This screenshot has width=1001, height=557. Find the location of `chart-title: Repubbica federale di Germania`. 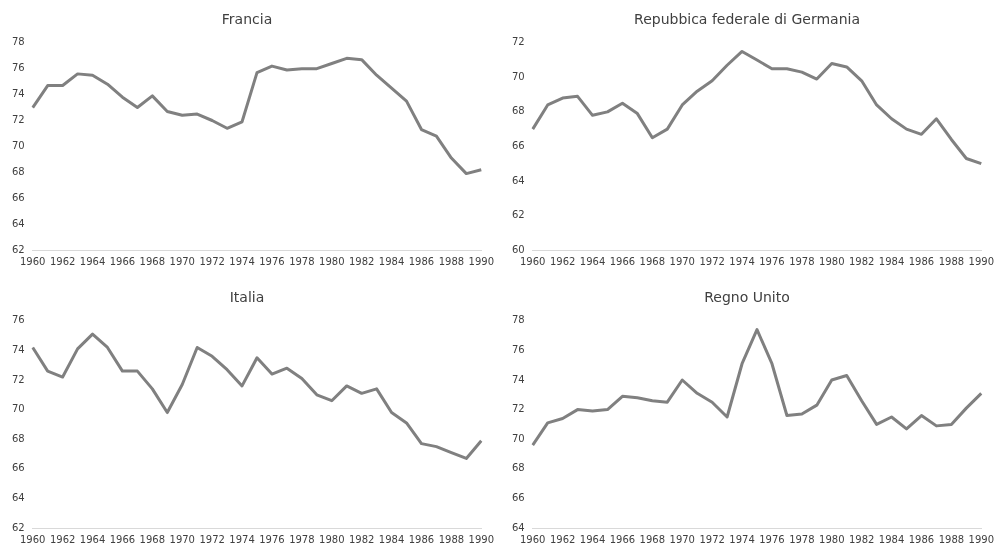

chart-title: Repubbica federale di Germania is located at coordinates (747, 19).